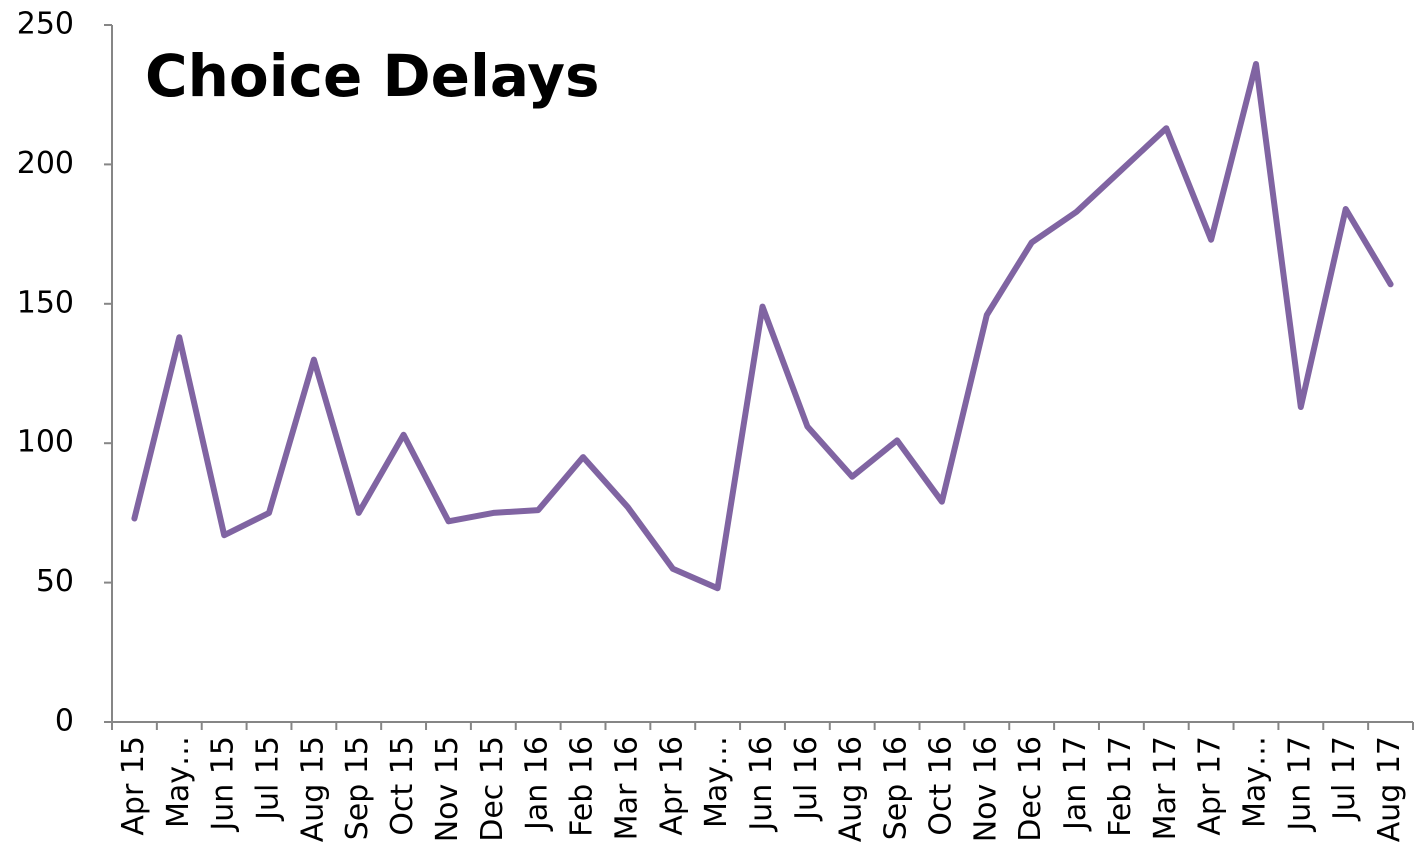 The height and width of the screenshot is (867, 1415). What do you see at coordinates (985, 789) in the screenshot?
I see `x-tick-label: Nov 16` at bounding box center [985, 789].